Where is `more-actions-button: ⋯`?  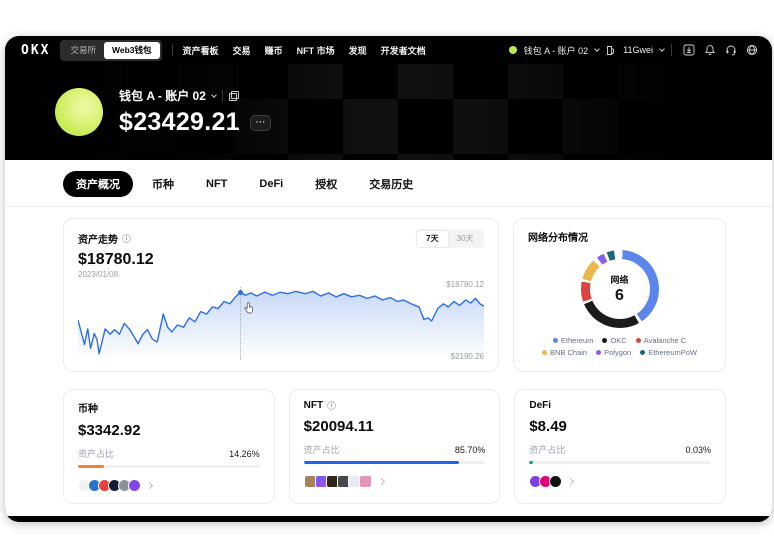 more-actions-button: ⋯ is located at coordinates (260, 122).